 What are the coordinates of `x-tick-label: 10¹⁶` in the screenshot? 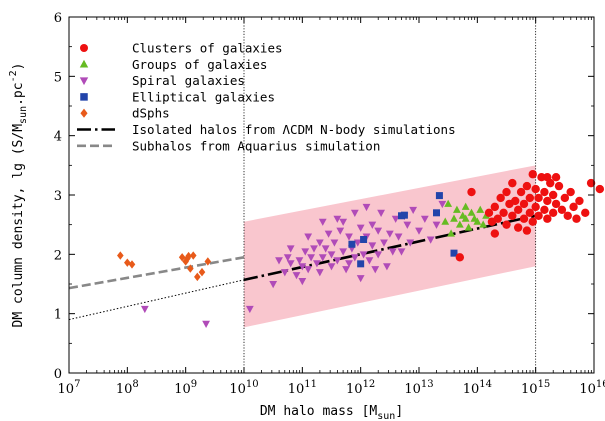 It's located at (592, 388).